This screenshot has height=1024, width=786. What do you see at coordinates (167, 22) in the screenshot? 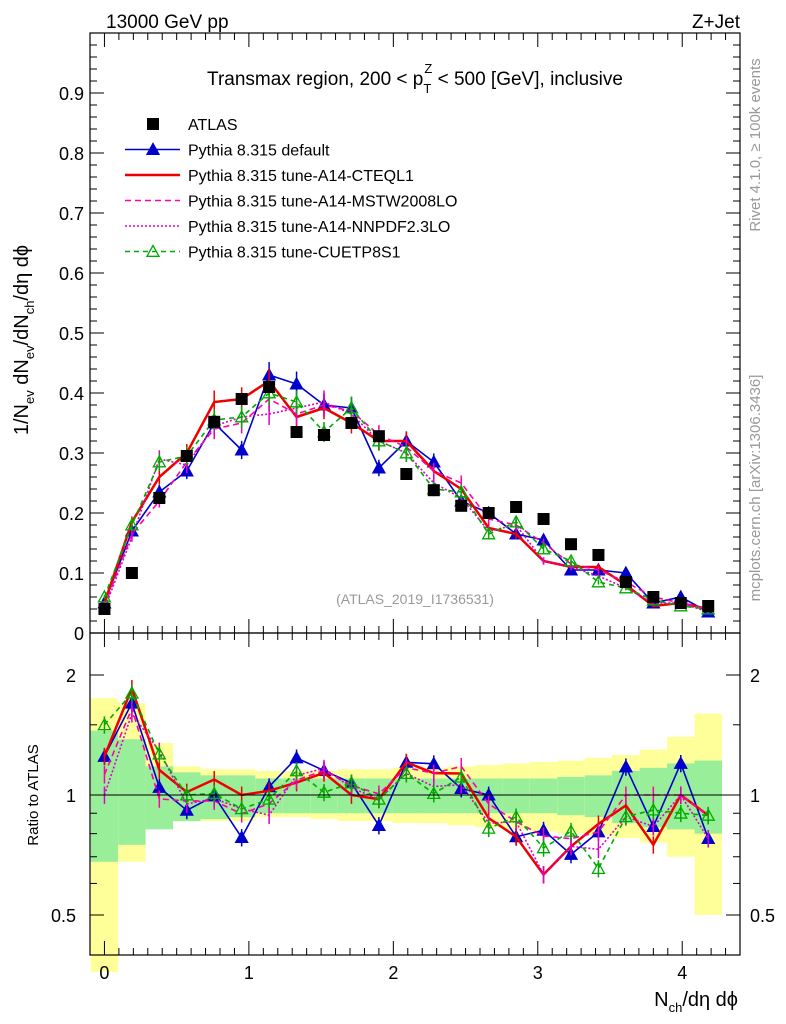
I see `energy-label: 13000 GeV pp` at bounding box center [167, 22].